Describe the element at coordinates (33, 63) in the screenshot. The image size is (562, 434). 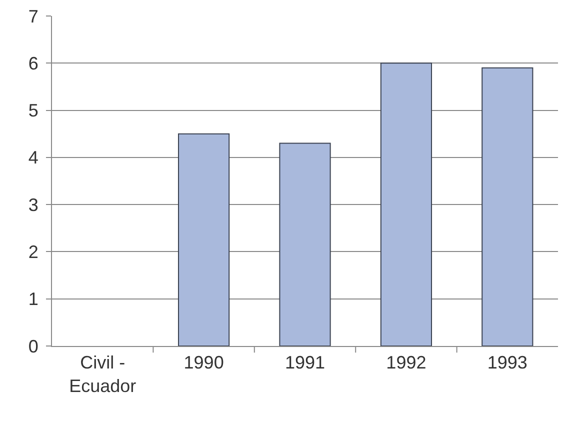
I see `y-tick-label: 6` at that location.